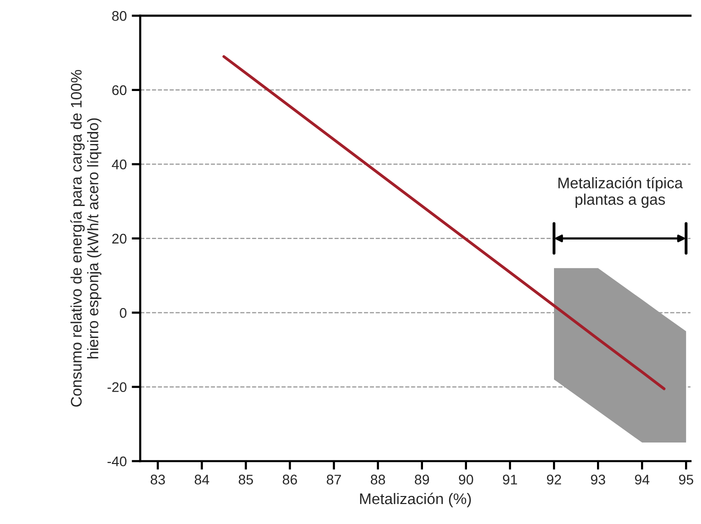 Image resolution: width=701 pixels, height=524 pixels. Describe the element at coordinates (554, 479) in the screenshot. I see `x-tick-label: 92` at that location.